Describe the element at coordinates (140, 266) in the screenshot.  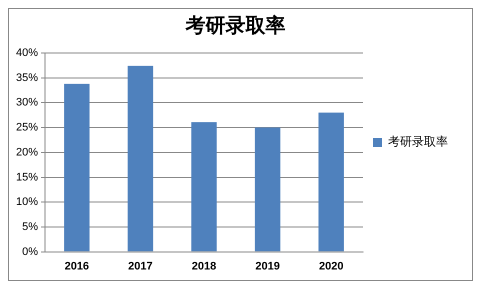
I see `x-tick-label: 2017` at that location.